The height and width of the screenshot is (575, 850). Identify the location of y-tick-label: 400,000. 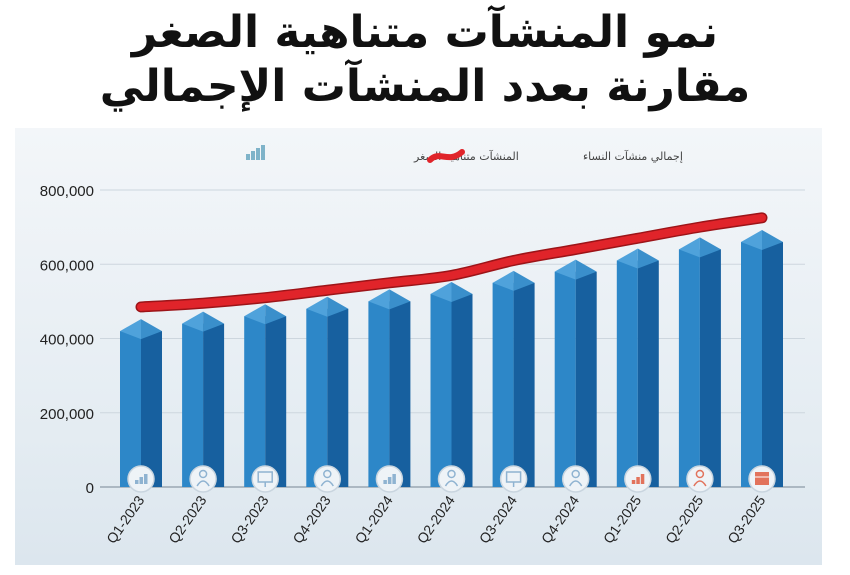
(67, 340).